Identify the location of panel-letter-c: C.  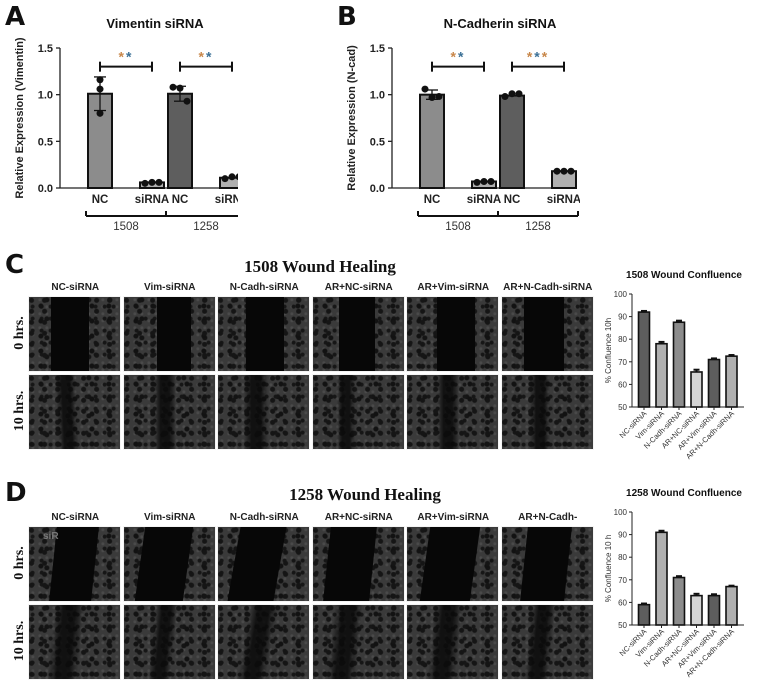
(15, 265).